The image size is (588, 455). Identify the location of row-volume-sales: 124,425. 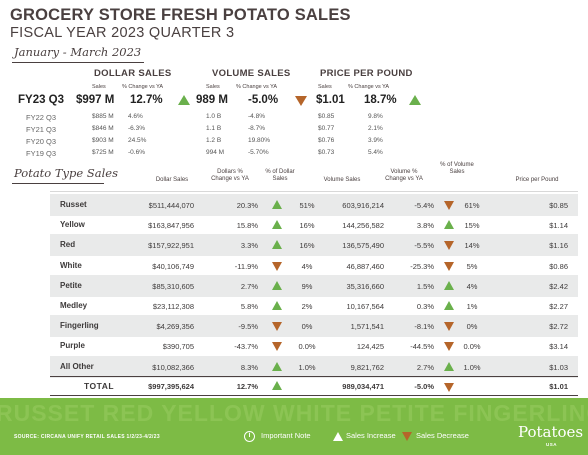
(370, 347).